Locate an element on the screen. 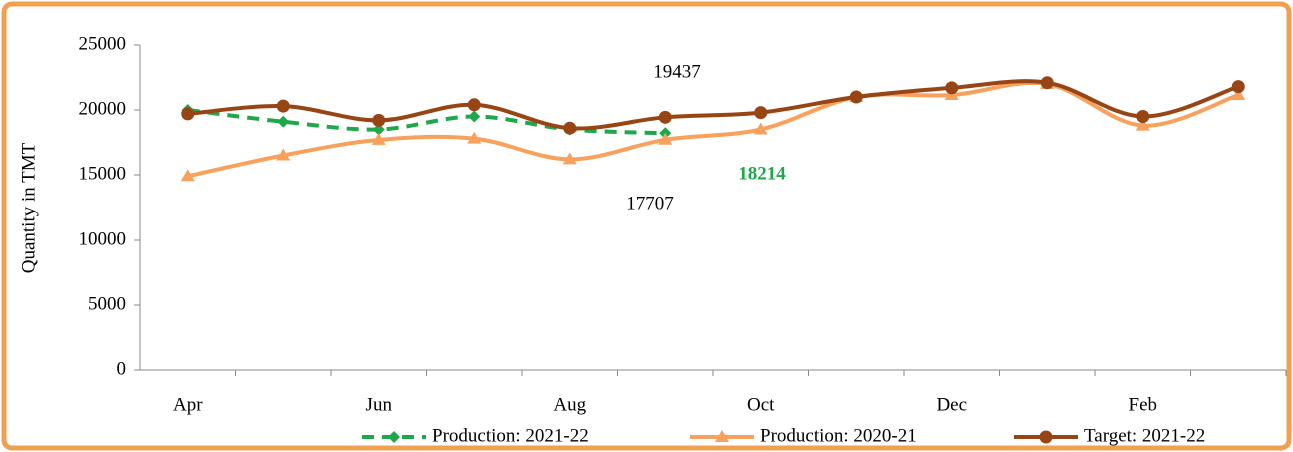 The width and height of the screenshot is (1293, 452). y-tick-label: 0 is located at coordinates (122, 368).